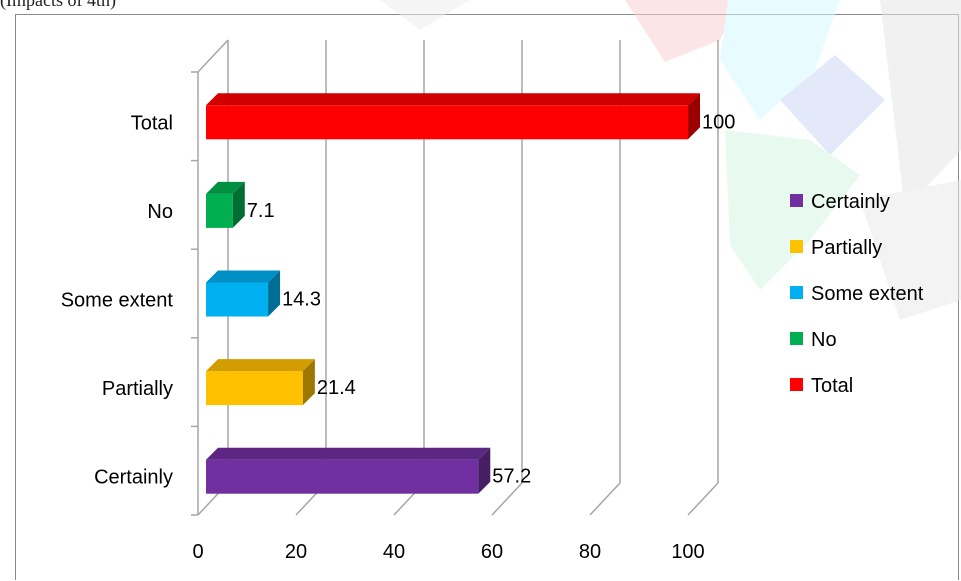 The image size is (961, 581). I want to click on wall-edge, so click(213, 56).